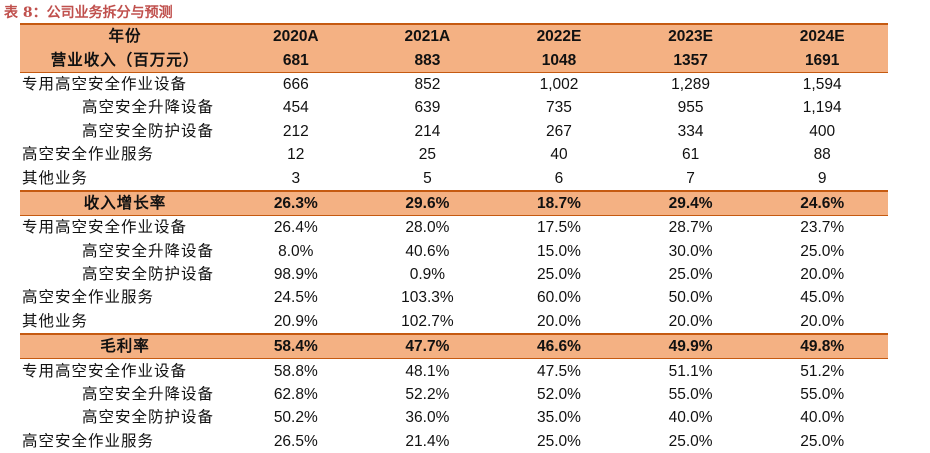 This screenshot has height=453, width=930. I want to click on year-header-label: 年份, so click(125, 35).